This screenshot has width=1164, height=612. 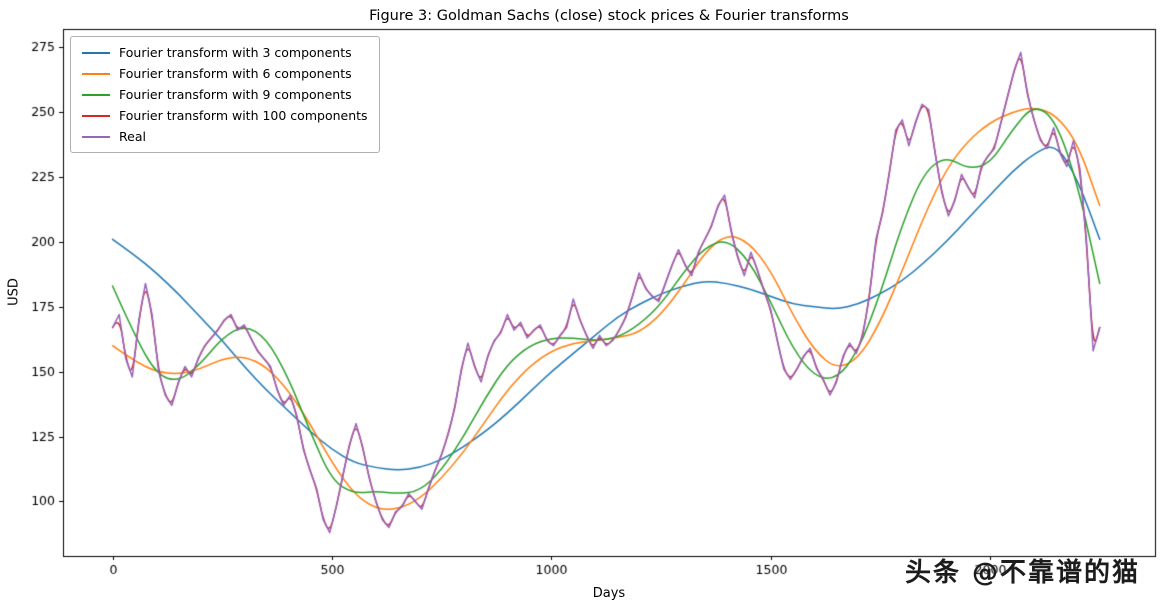 What do you see at coordinates (243, 115) in the screenshot?
I see `legend-label: Fourier transform with 100 components` at bounding box center [243, 115].